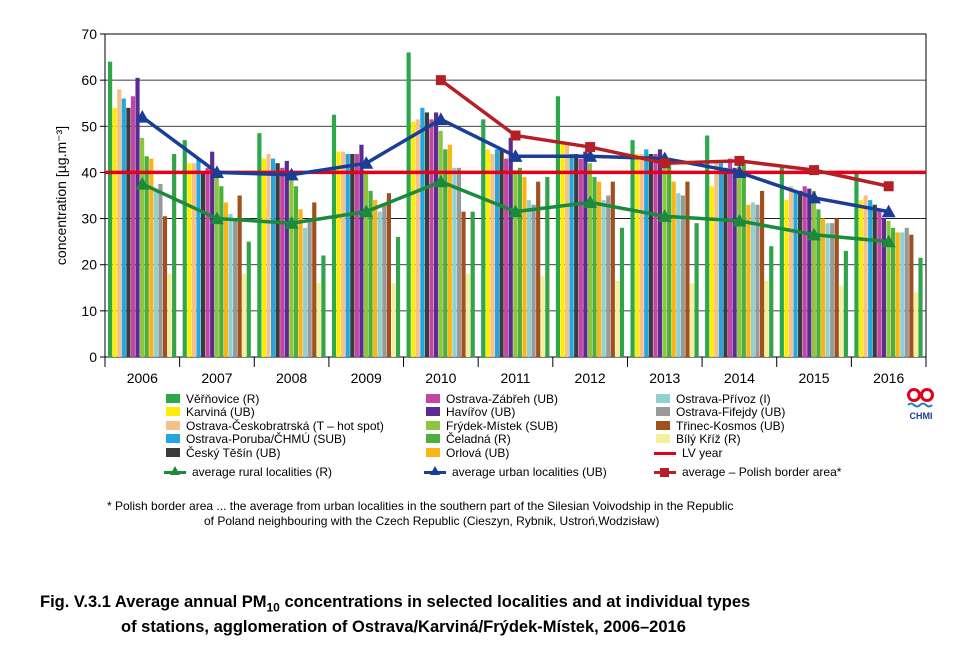  What do you see at coordinates (175, 470) in the screenshot?
I see `legend-marker` at bounding box center [175, 470].